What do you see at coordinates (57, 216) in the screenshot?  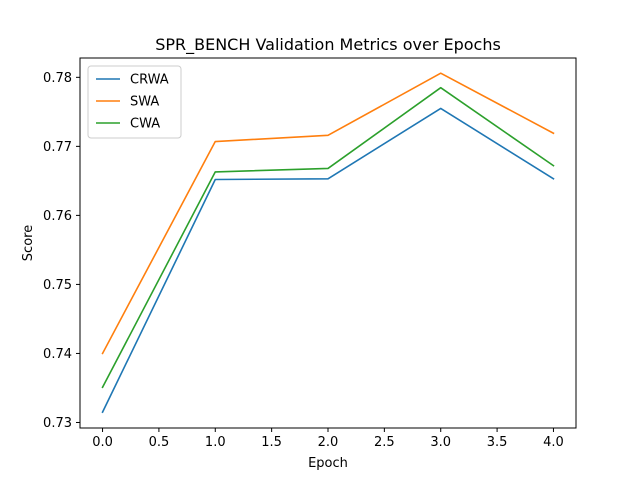 I see `y-tick-label: 0.76` at bounding box center [57, 216].